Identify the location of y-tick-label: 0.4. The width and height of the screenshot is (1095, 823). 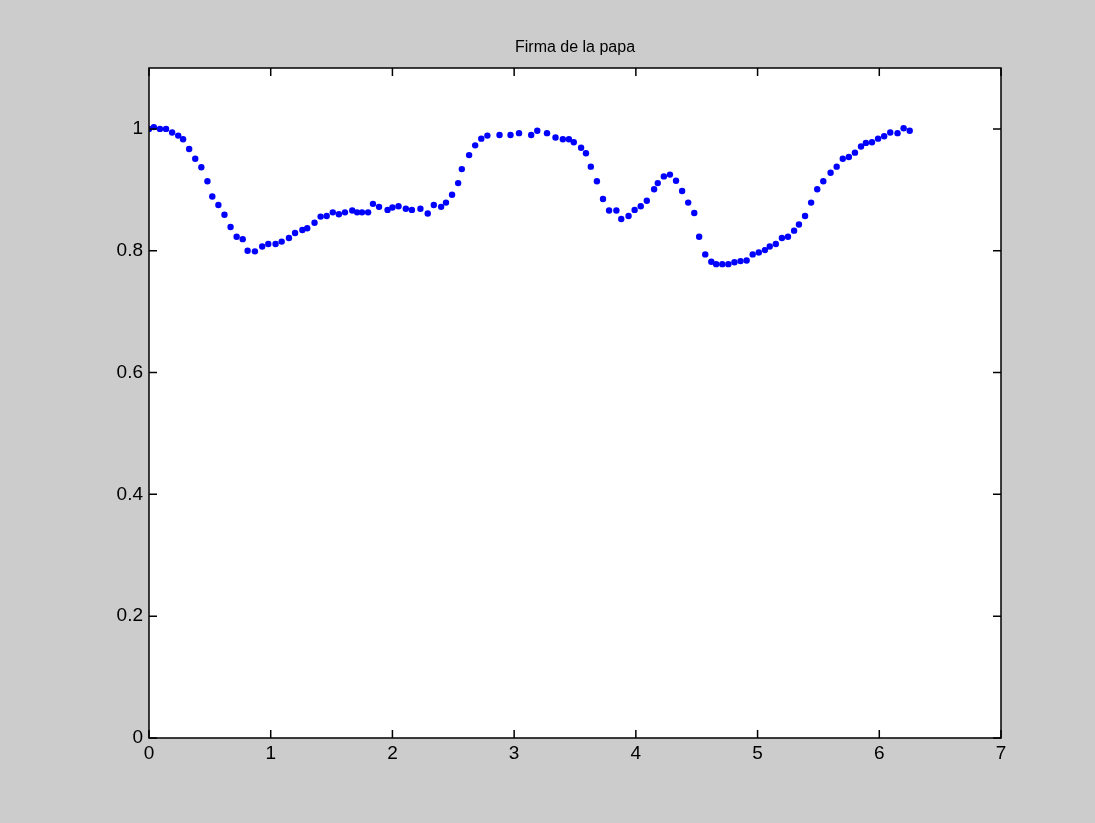
(130, 493).